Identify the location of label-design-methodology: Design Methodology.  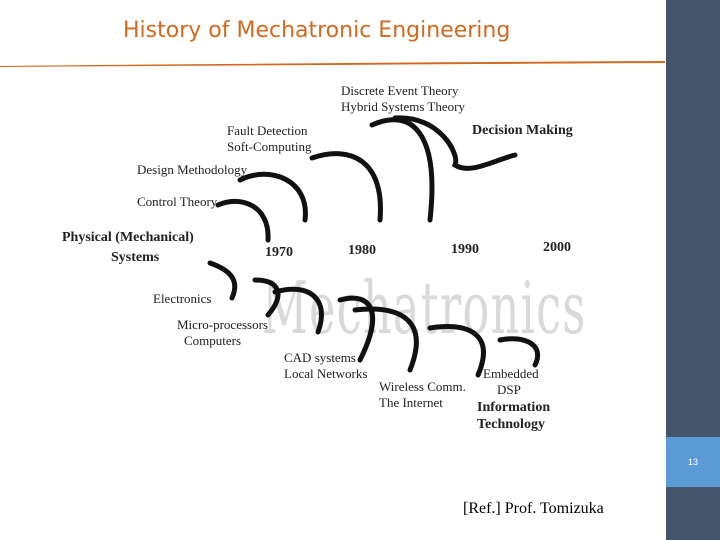
(192, 169).